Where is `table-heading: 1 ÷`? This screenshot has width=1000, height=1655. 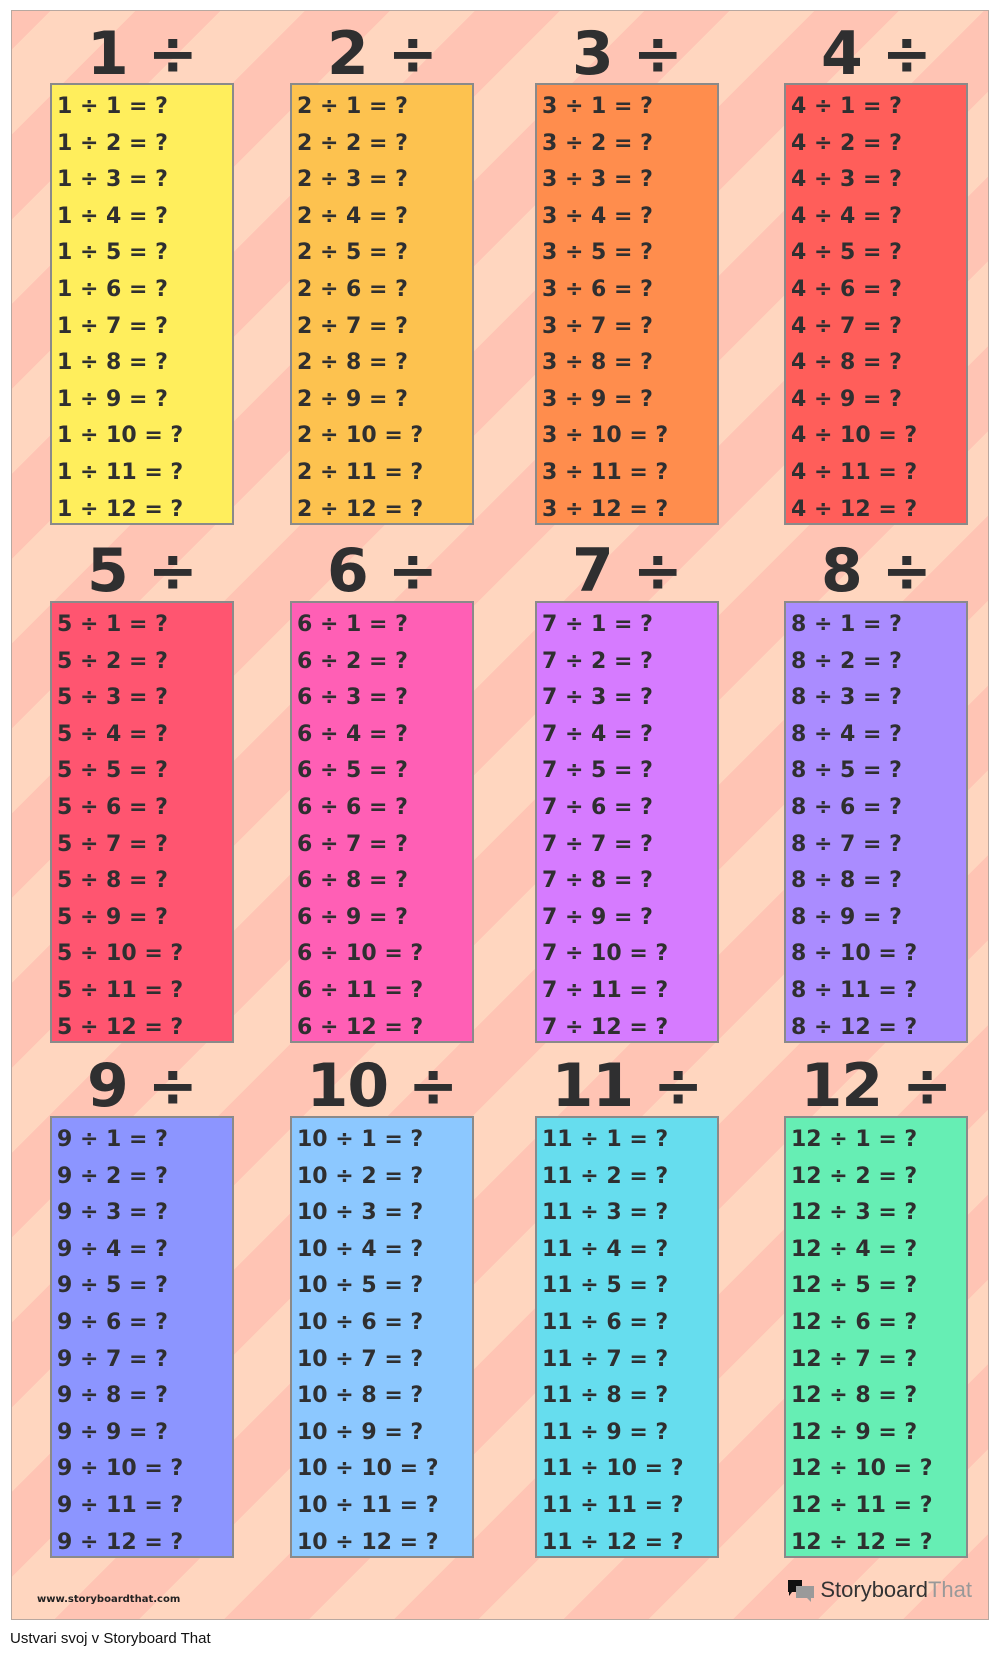 table-heading: 1 ÷ is located at coordinates (142, 54).